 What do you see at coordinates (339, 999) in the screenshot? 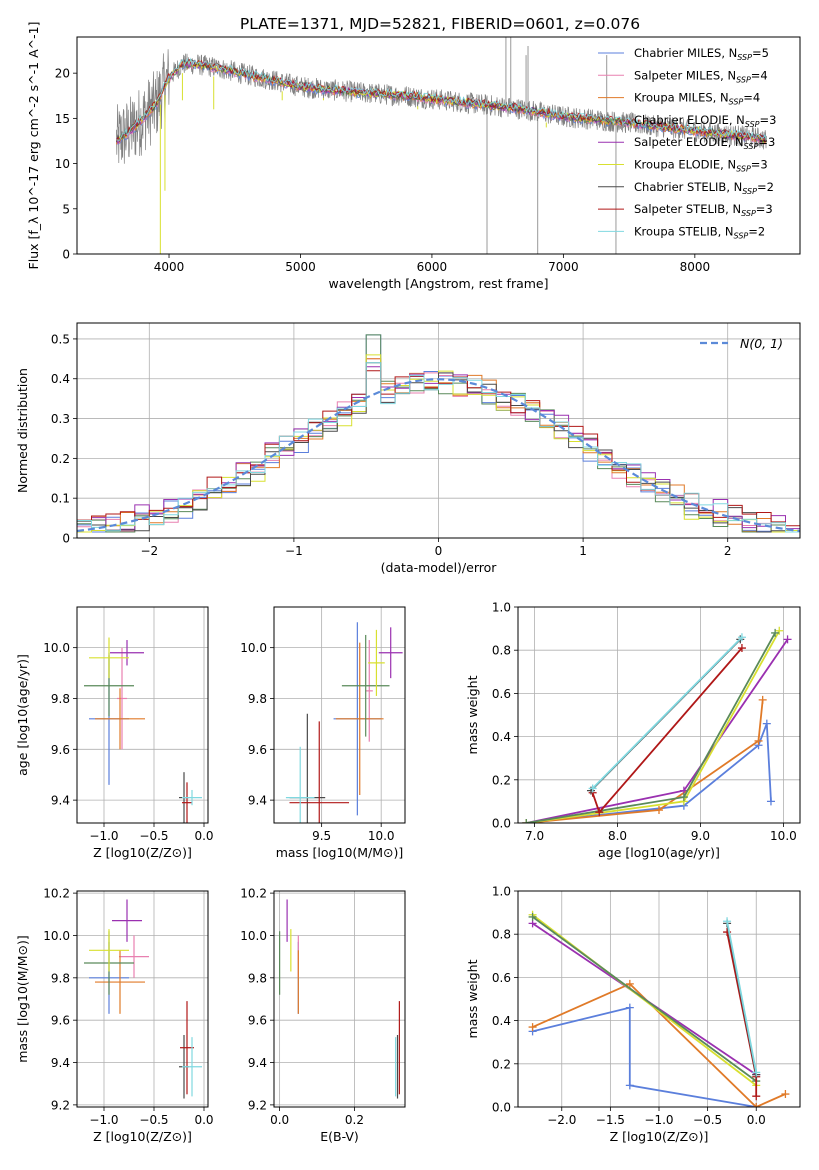
I see `mass-vs-ebv-frame` at bounding box center [339, 999].